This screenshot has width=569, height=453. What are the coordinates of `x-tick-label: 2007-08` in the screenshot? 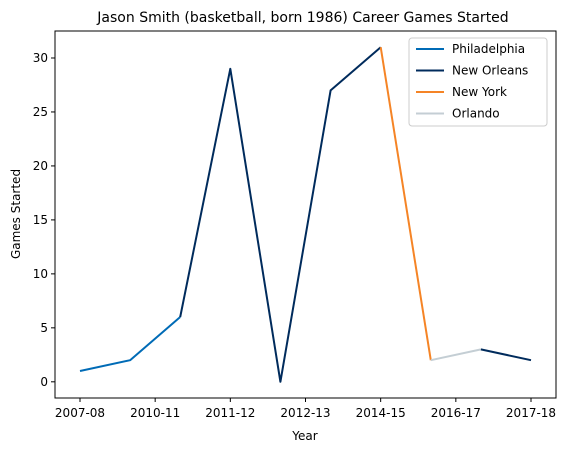 It's located at (80, 413).